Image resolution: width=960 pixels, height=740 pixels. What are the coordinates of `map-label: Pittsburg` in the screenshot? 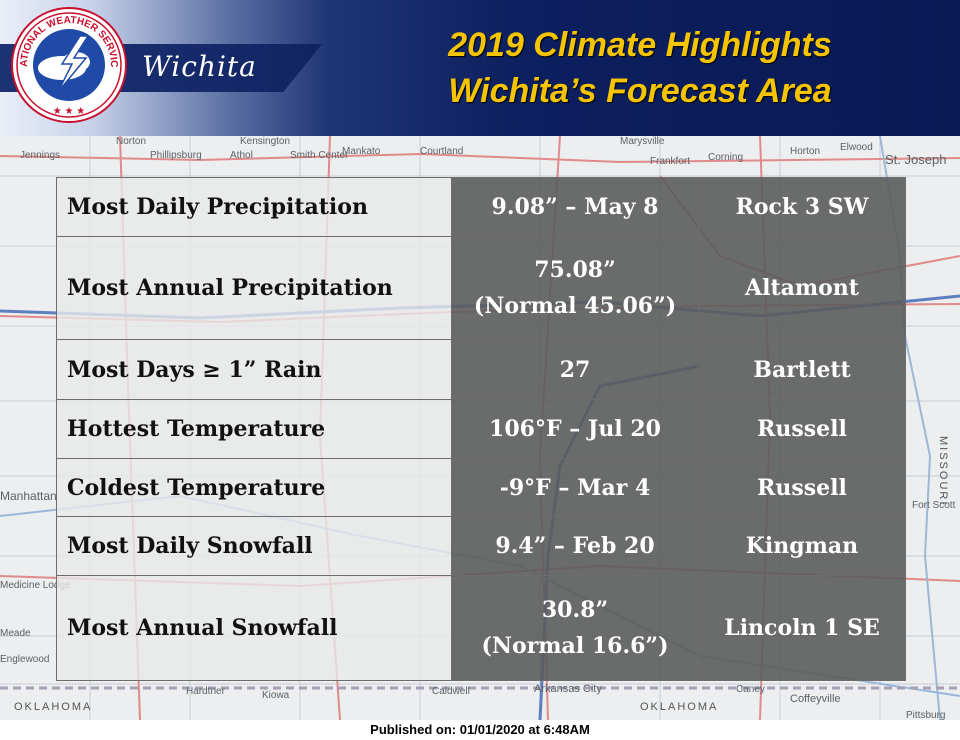 It's located at (925, 715).